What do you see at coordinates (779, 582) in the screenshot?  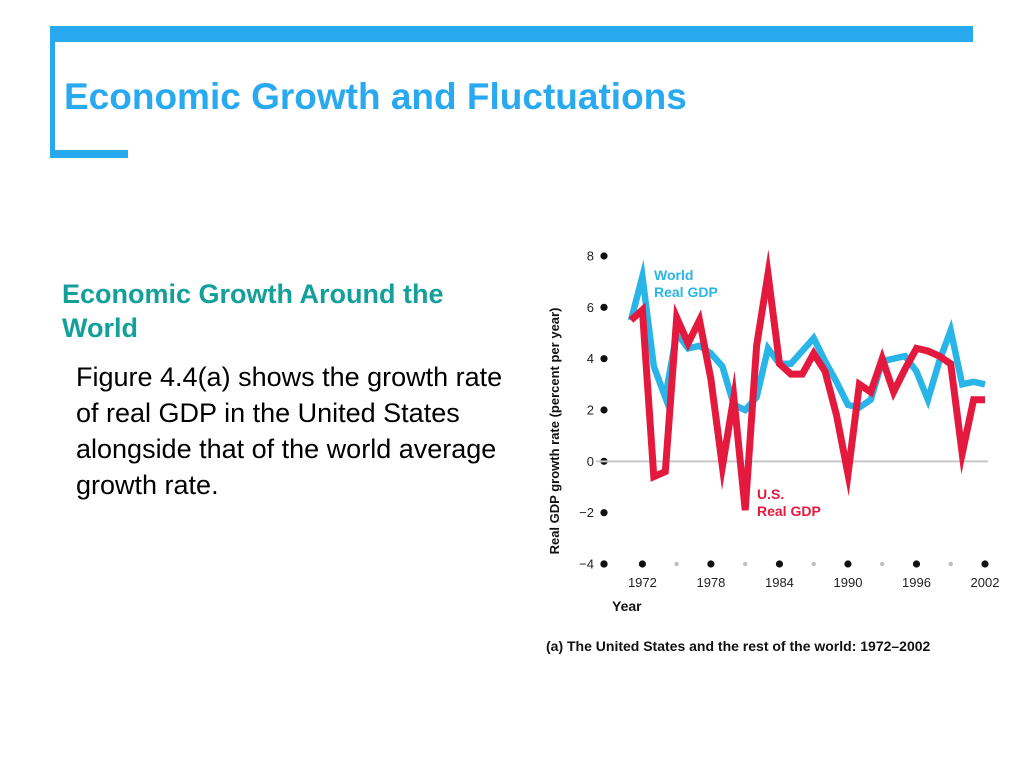 I see `x-tick-label: 1984` at bounding box center [779, 582].